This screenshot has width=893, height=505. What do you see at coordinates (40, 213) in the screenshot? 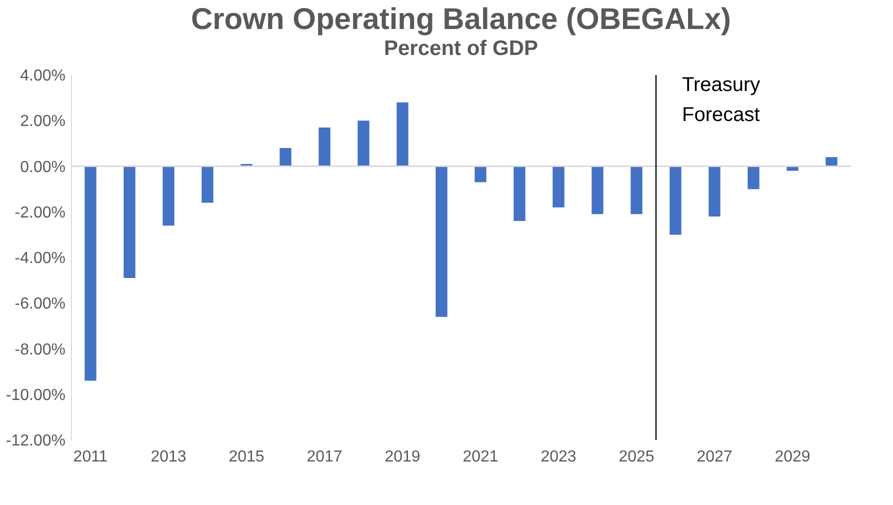
I see `y-tick-label: -2.00%` at bounding box center [40, 213].